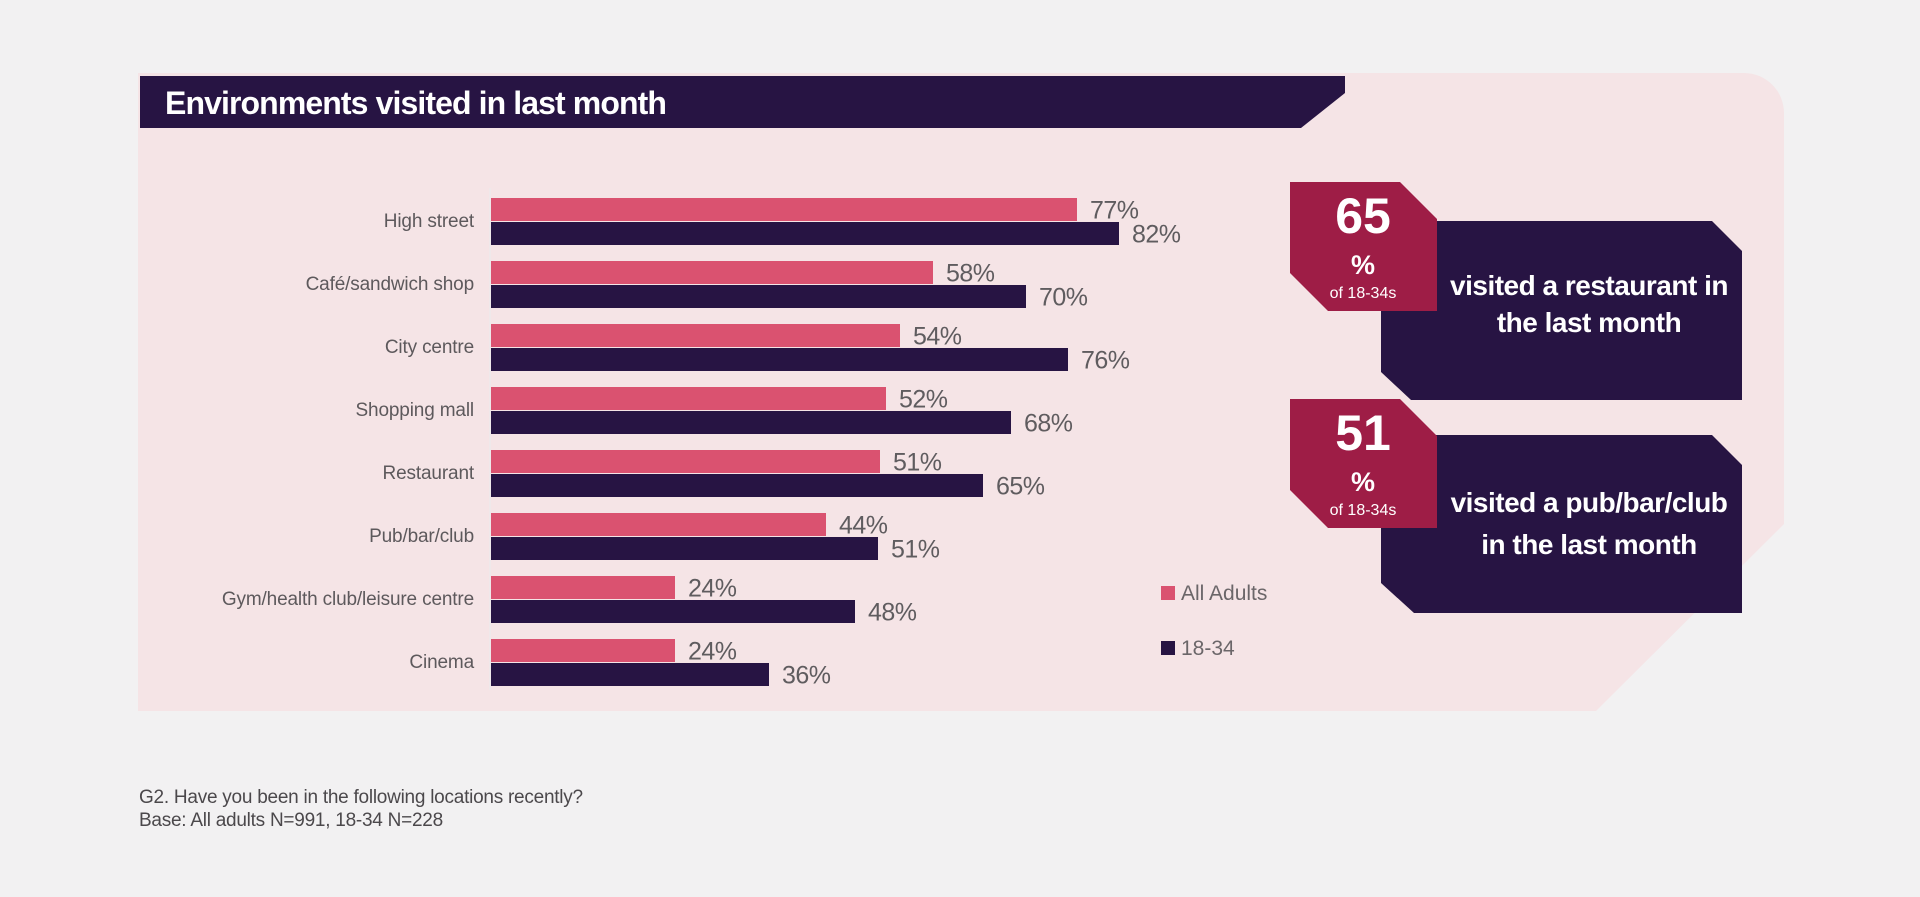  What do you see at coordinates (937, 337) in the screenshot?
I see `svg-text: 54%` at bounding box center [937, 337].